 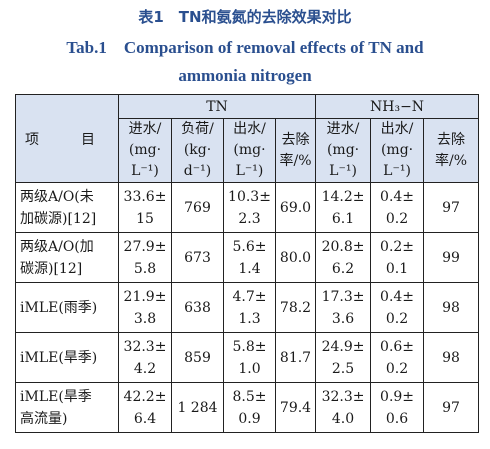 I want to click on nh3-outflow-cell: 0.9± 0.6, so click(x=397, y=407).